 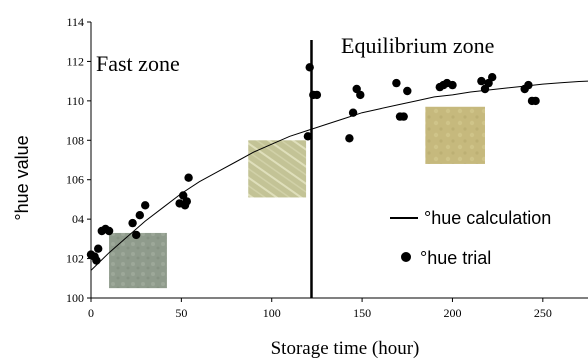 What do you see at coordinates (277, 169) in the screenshot?
I see `transition-sample-photo` at bounding box center [277, 169].